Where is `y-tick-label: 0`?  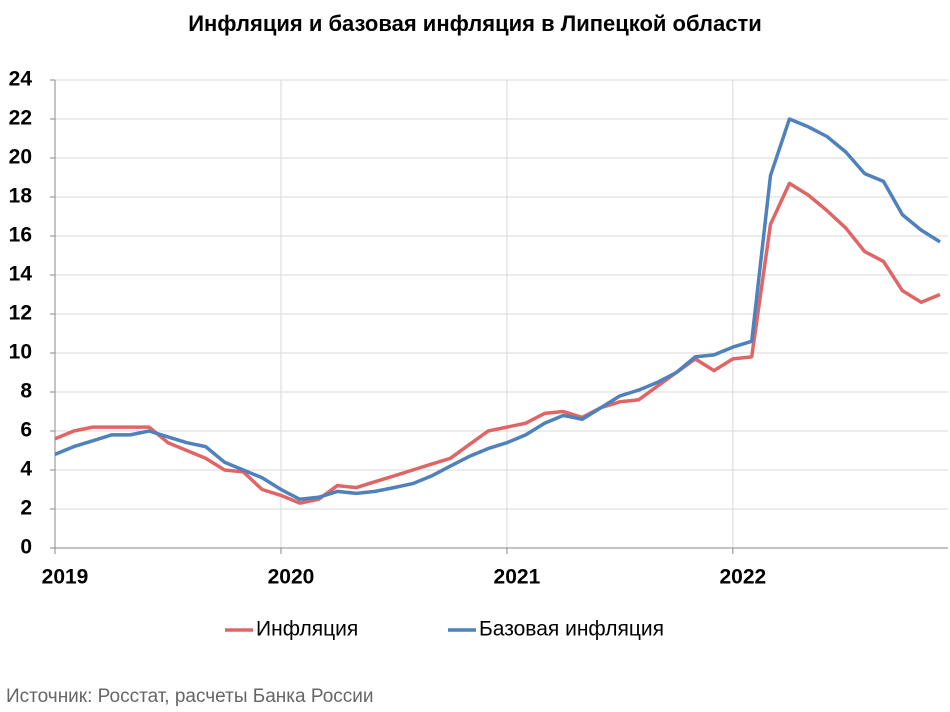
y-tick-label: 0 is located at coordinates (26, 547).